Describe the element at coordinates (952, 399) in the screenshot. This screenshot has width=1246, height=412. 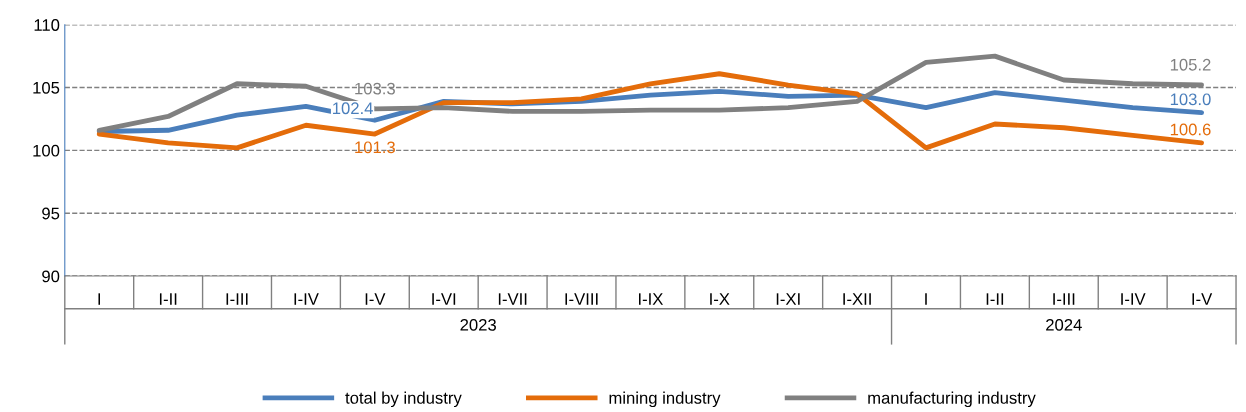
I see `legend-label: manufacturing industry` at that location.